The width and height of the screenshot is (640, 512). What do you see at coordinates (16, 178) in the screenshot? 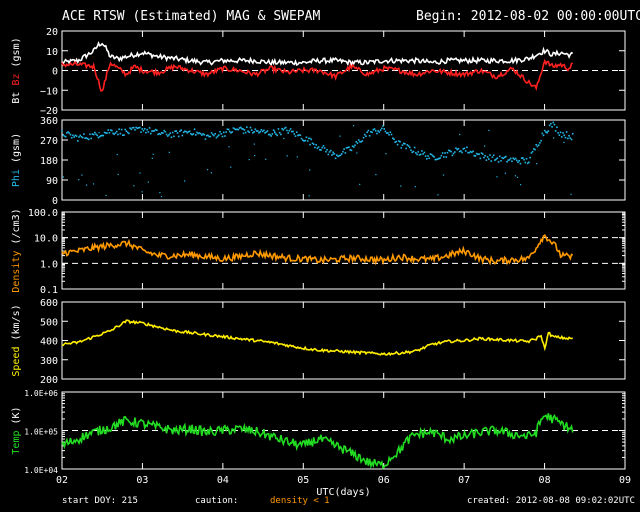
I see `y-axis-label-part: Phi` at bounding box center [16, 178].